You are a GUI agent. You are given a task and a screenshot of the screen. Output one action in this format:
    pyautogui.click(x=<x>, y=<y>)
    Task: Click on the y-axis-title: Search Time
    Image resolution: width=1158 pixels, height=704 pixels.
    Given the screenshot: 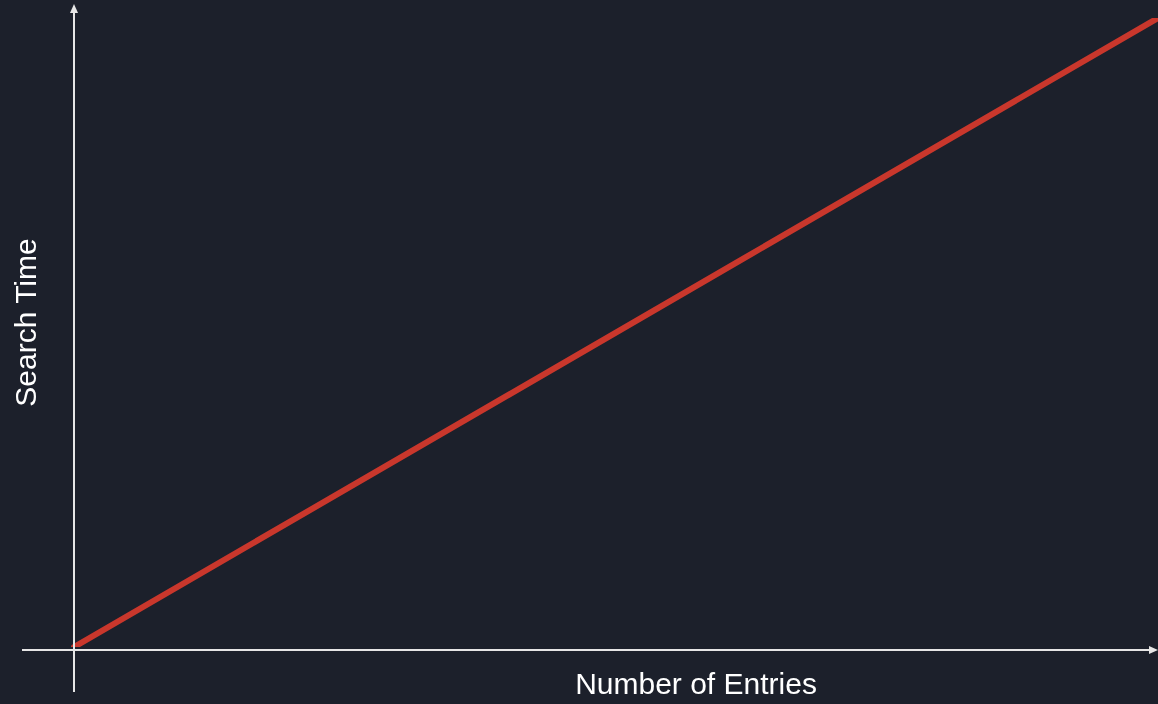 What is the action you would take?
    pyautogui.click(x=26, y=322)
    